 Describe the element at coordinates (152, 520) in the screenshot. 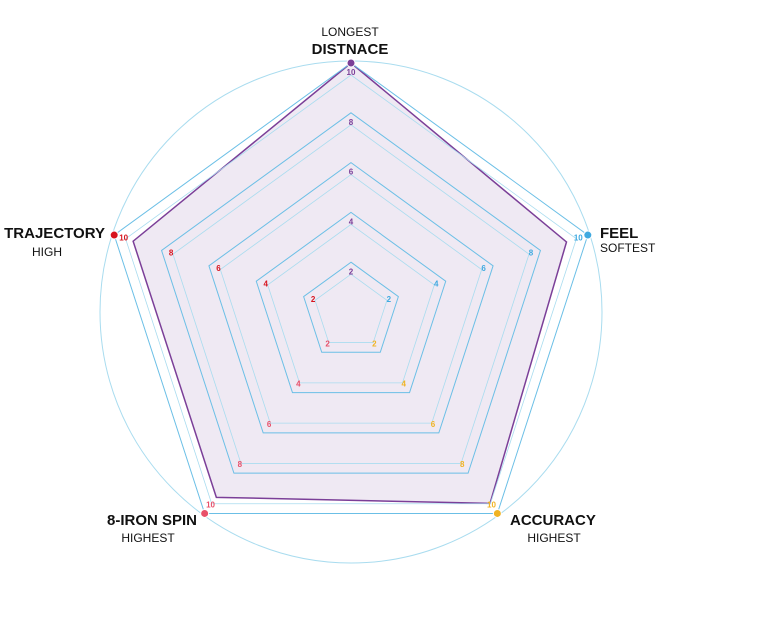

I see `axis-label: 8-IRON SPIN` at that location.